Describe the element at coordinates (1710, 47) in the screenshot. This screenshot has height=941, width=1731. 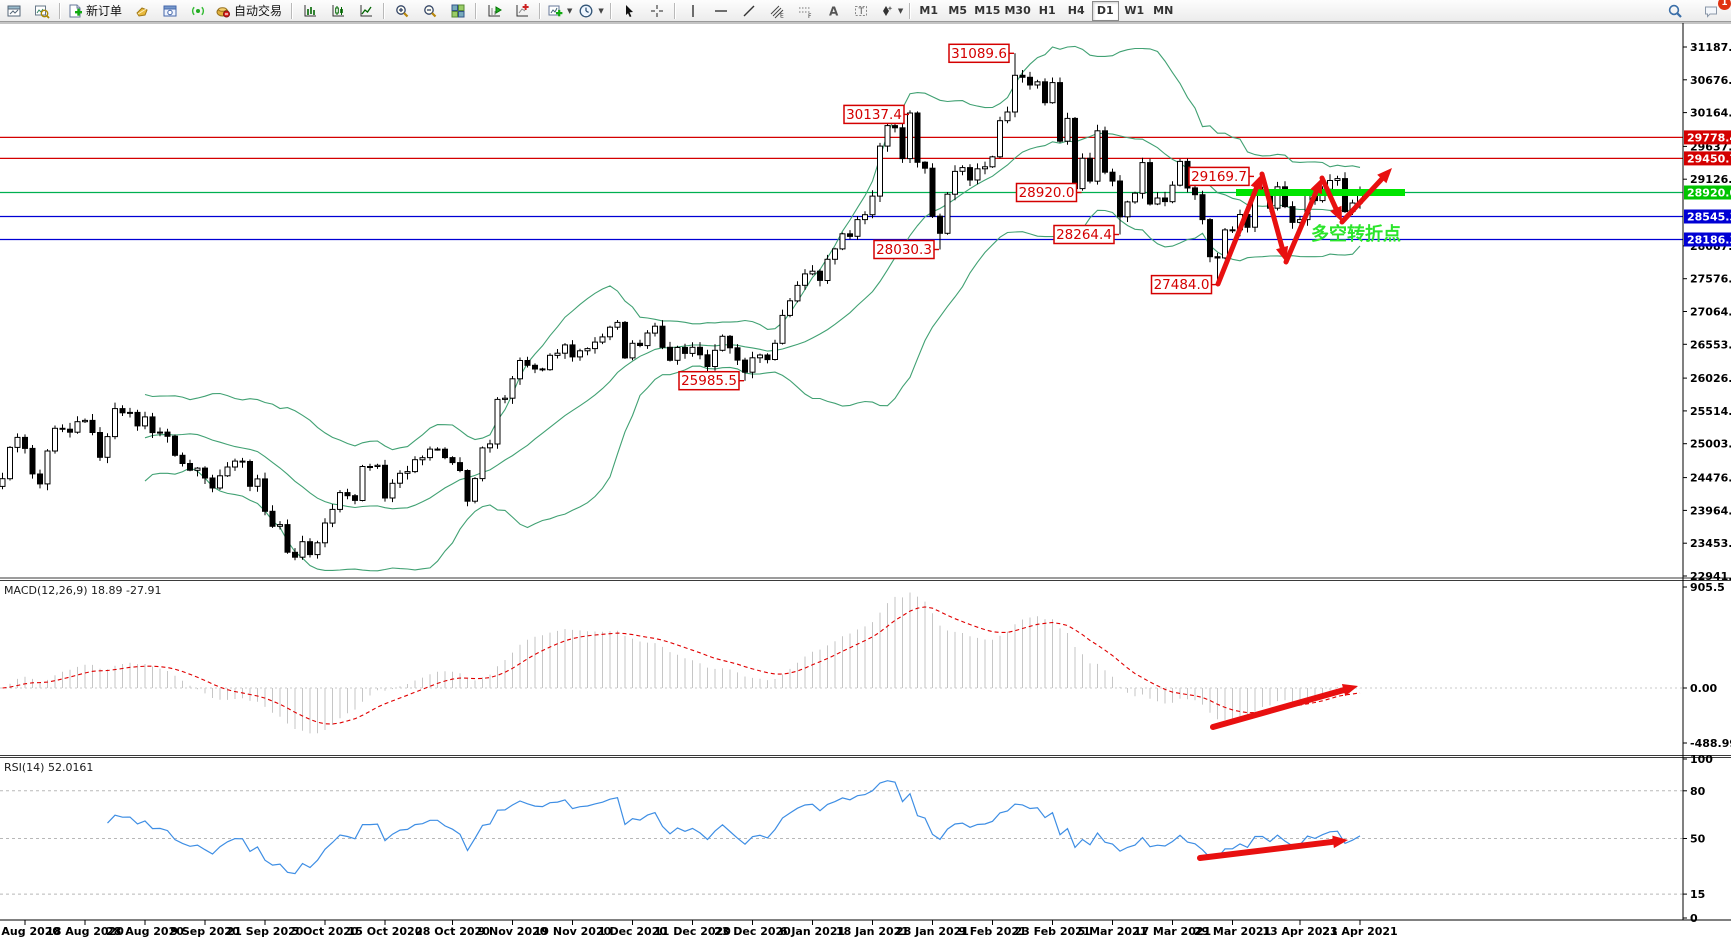
I see `svg-text: 31187.5` at that location.